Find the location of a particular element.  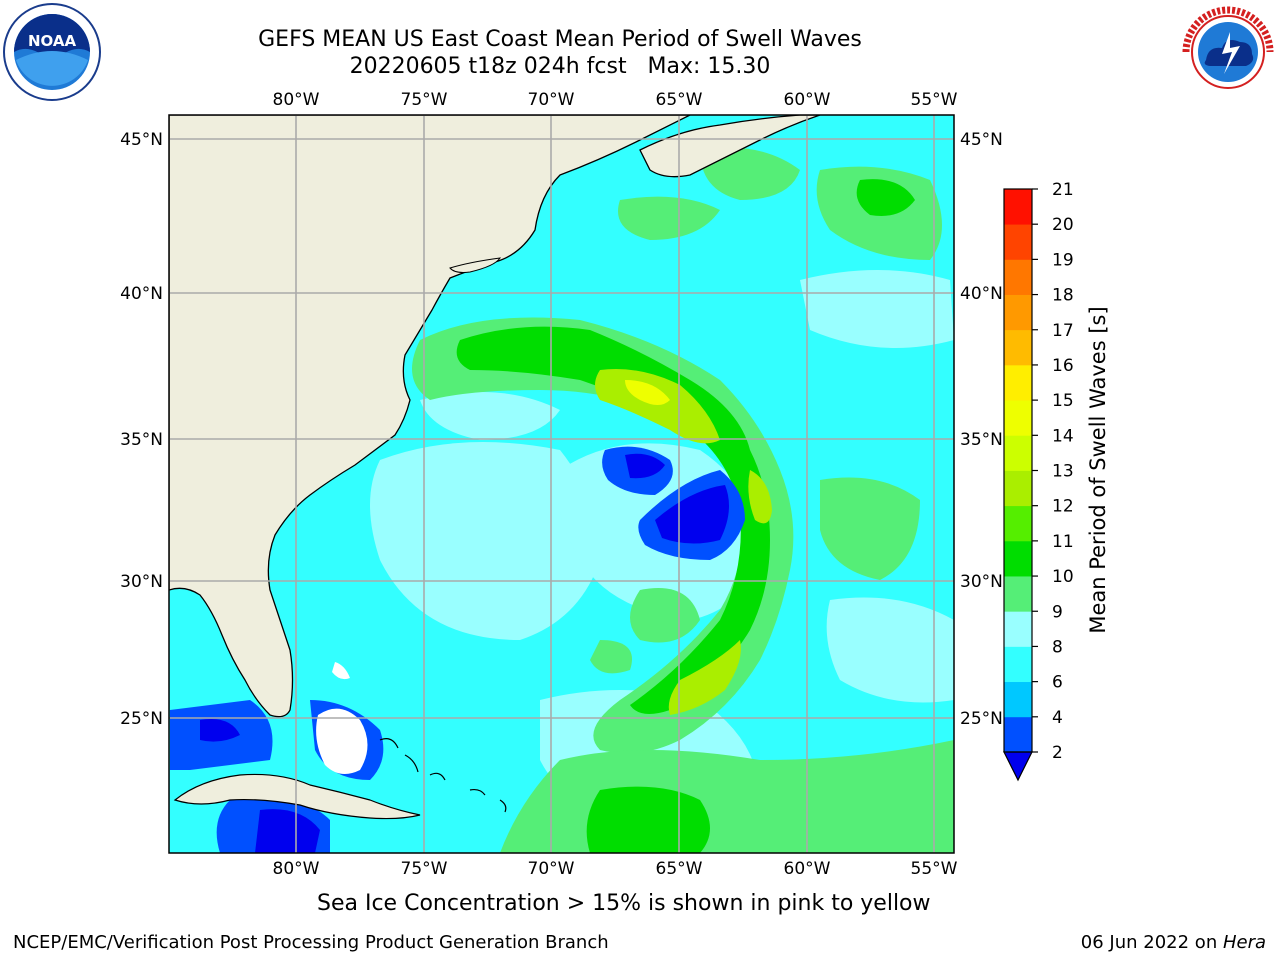

long-island is located at coordinates (475, 265).